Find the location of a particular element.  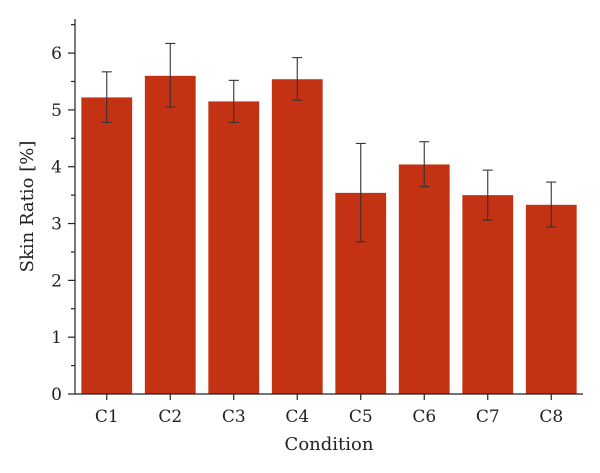

x-tick-label-c3: C3 is located at coordinates (234, 417).